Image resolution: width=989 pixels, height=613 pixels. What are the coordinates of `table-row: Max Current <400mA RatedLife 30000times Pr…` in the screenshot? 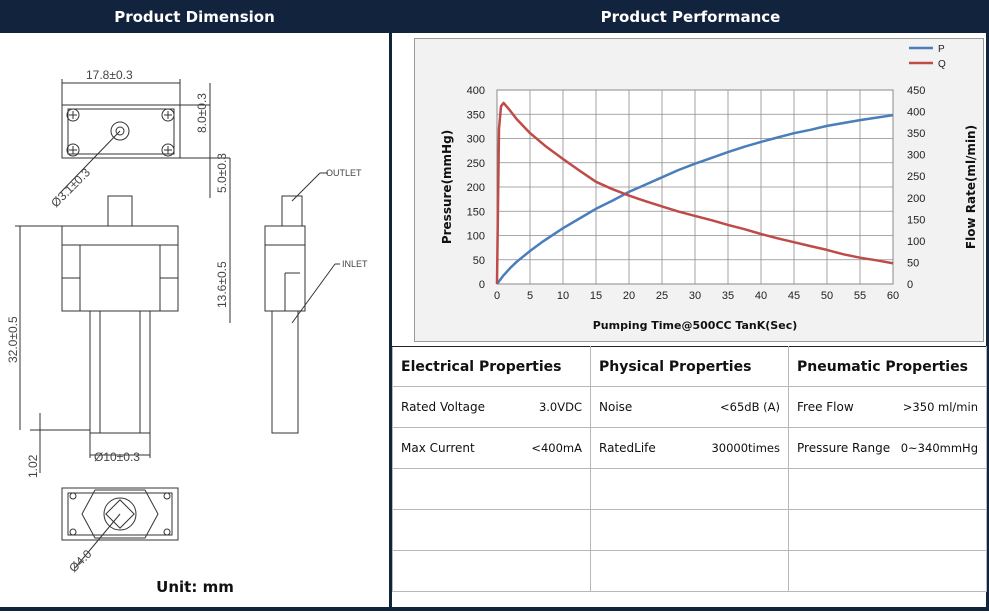 It's located at (689, 448).